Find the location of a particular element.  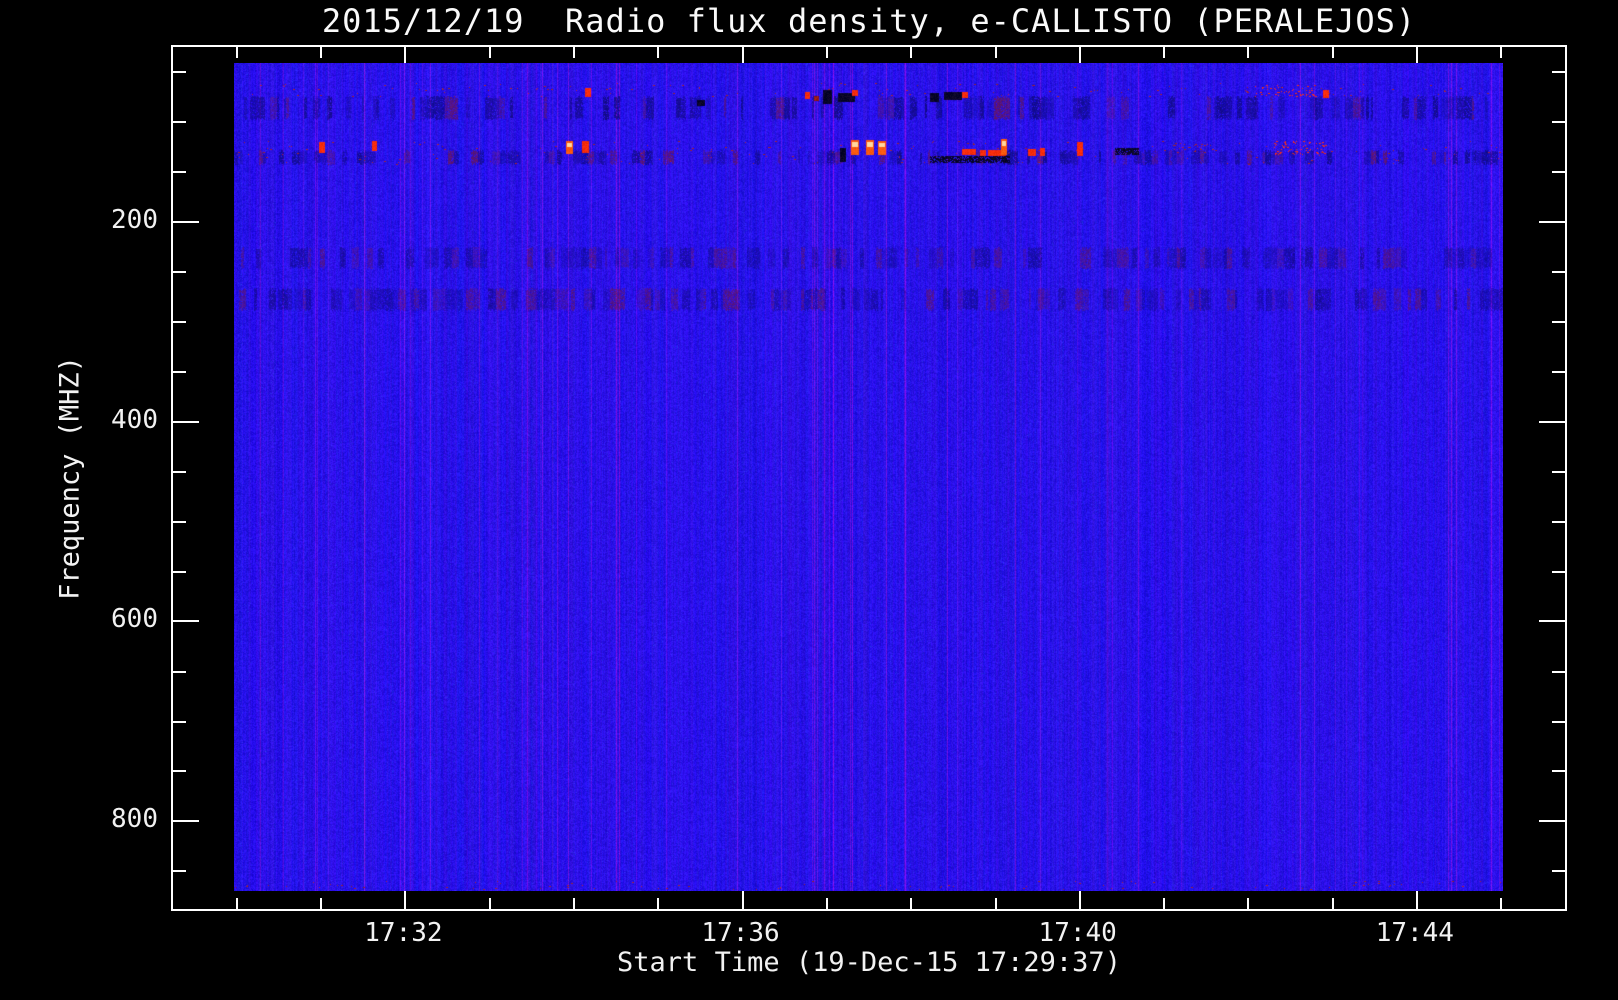

x-axis-title: Start Time (19-Dec-15 17:29:37) is located at coordinates (869, 962).